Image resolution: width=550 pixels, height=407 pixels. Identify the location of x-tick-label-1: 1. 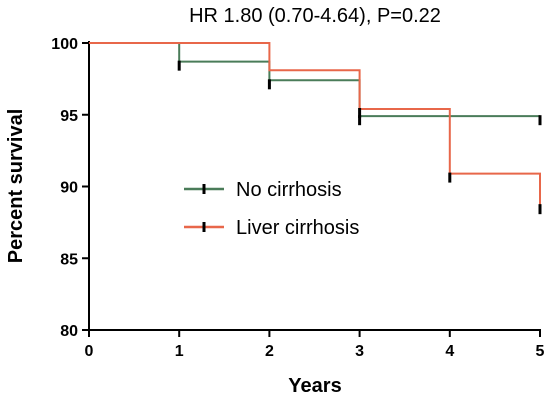
(179, 351).